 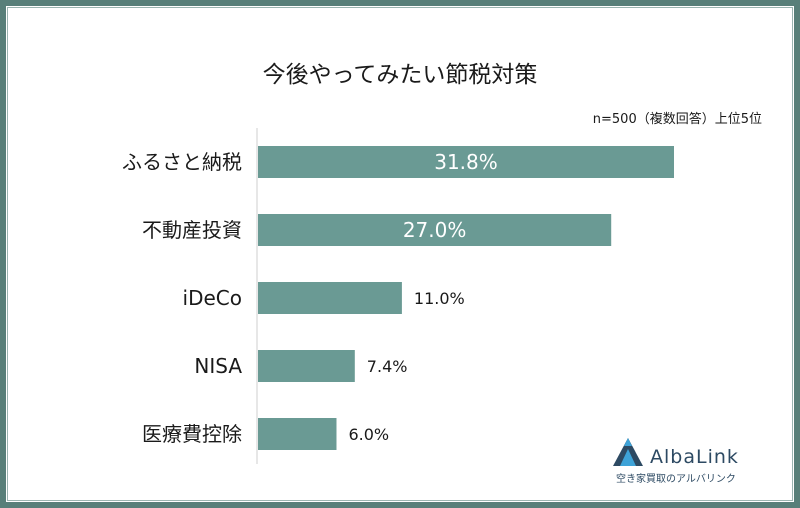 I want to click on triangle-logo-icon, so click(x=628, y=452).